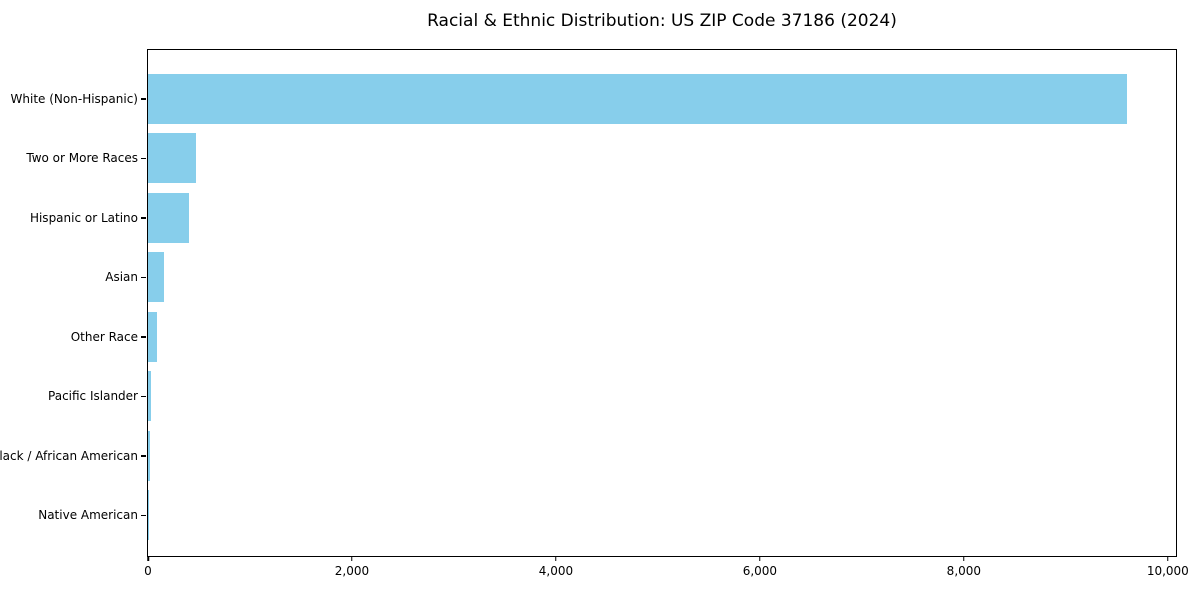  I want to click on y-tick-label: Native American, so click(88, 515).